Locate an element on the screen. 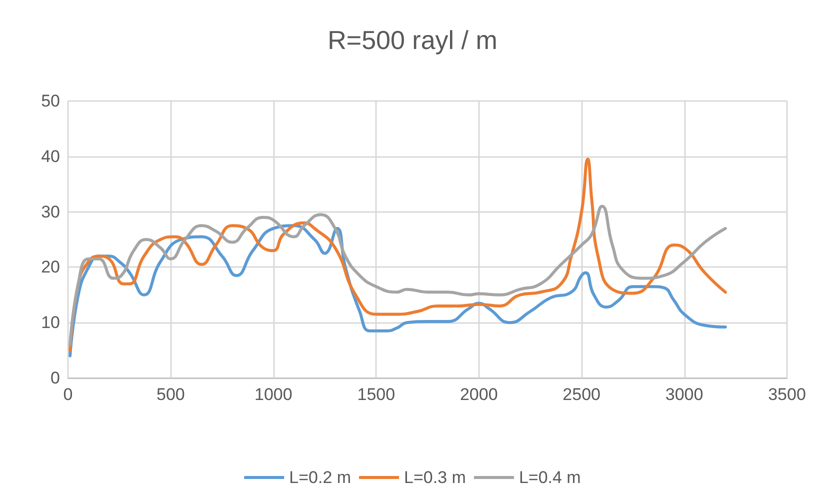 This screenshot has width=825, height=499. y-tick-label: 30 is located at coordinates (50, 212).